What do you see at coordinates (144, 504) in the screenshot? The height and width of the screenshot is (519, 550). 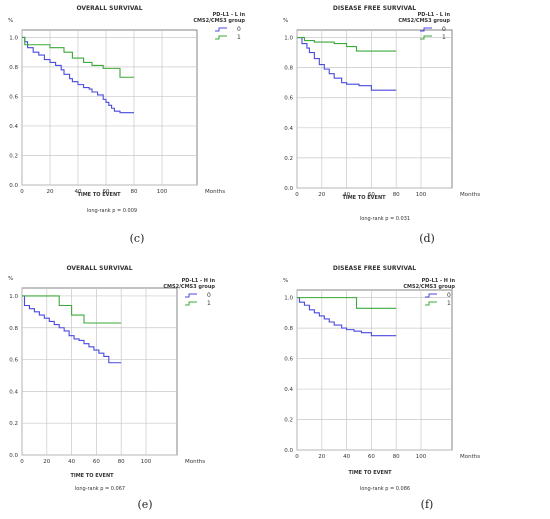 I see `panel-caption: (e)` at bounding box center [144, 504].